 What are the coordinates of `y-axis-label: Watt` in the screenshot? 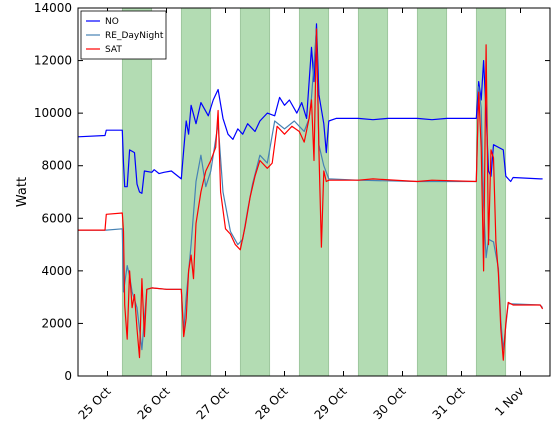 It's located at (22, 192).